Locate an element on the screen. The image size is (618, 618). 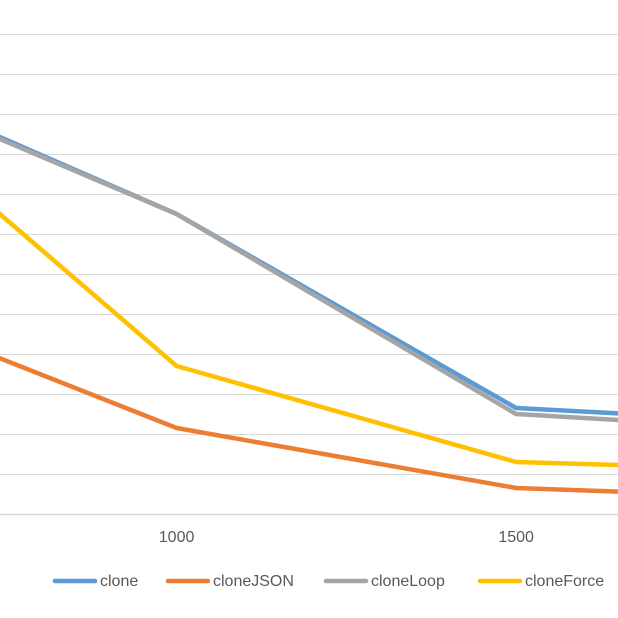
legend-label: cloneLoop is located at coordinates (408, 581).